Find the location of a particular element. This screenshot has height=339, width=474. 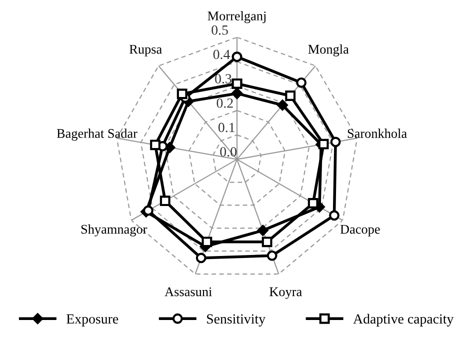

spoke-label: Morrelganj is located at coordinates (237, 17).